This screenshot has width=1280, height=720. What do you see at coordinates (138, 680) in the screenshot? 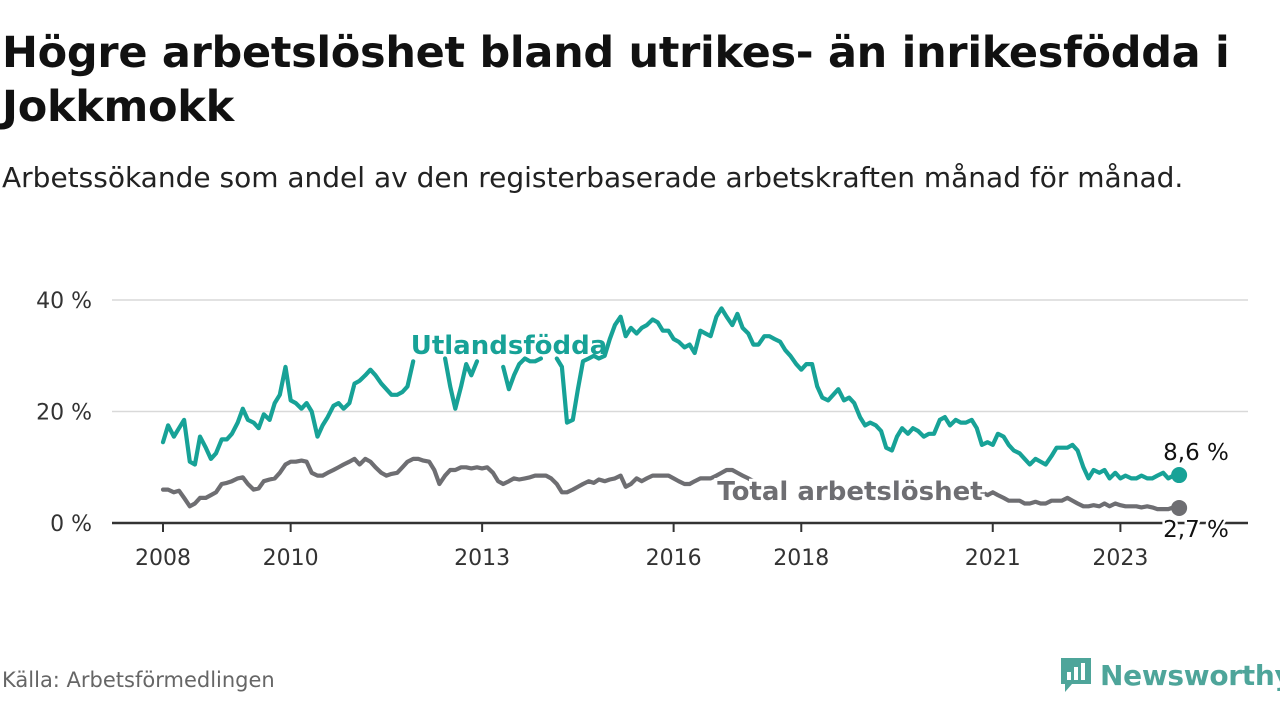
I see `source-note: Källa: Arbetsförmedlingen` at bounding box center [138, 680].